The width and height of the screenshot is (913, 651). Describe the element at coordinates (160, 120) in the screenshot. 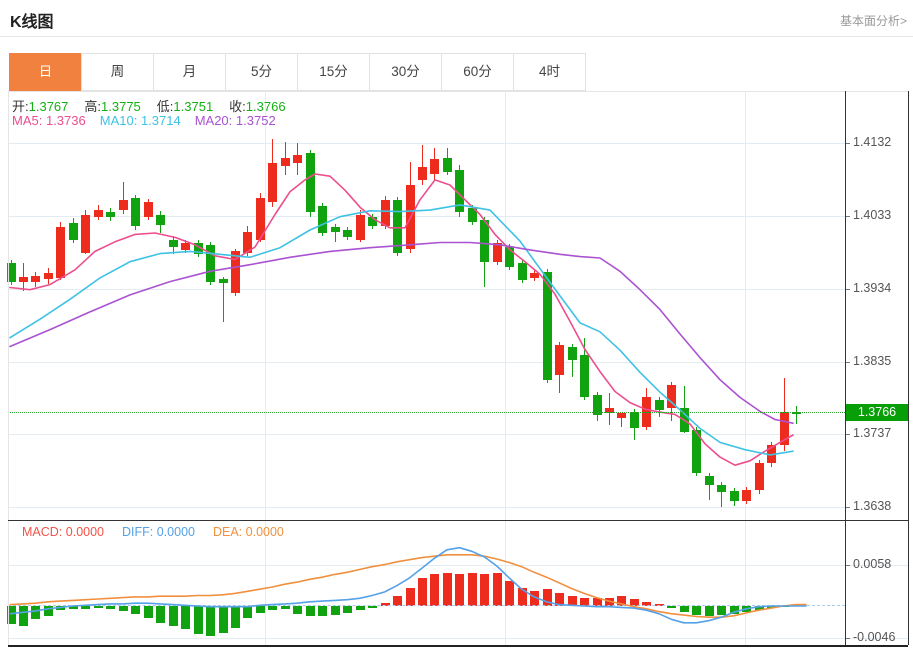

I see `ma10-value: 1.3714` at that location.